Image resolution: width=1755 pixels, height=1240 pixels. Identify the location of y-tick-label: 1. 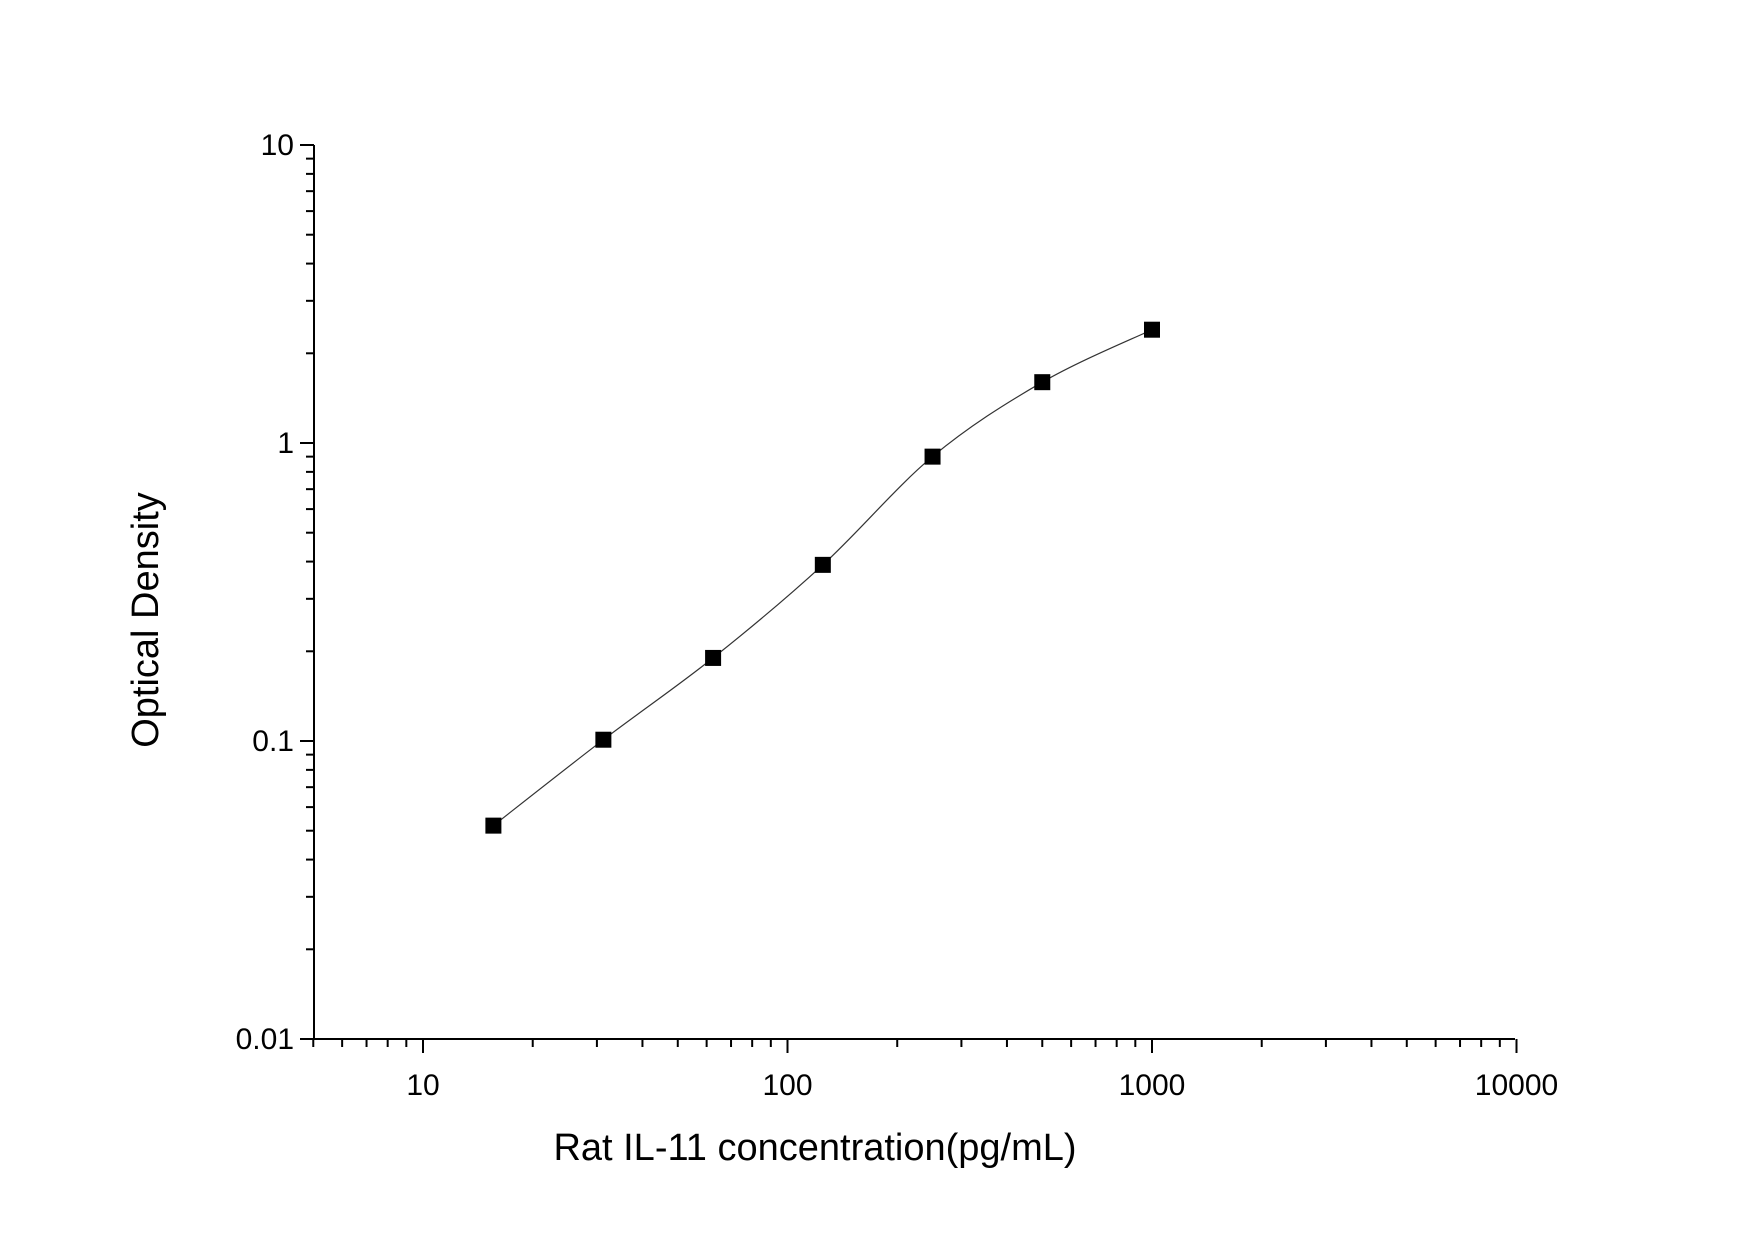
(285, 443).